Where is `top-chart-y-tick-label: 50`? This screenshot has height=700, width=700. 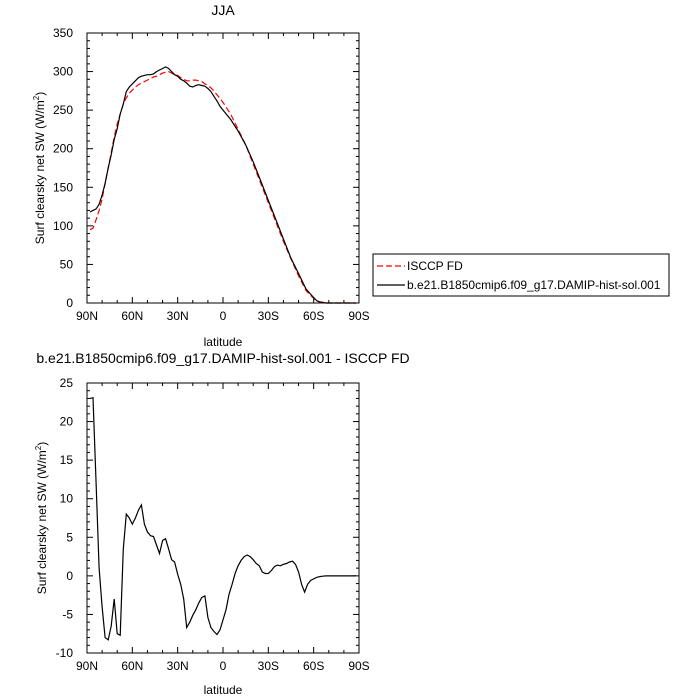
top-chart-y-tick-label: 50 is located at coordinates (67, 264).